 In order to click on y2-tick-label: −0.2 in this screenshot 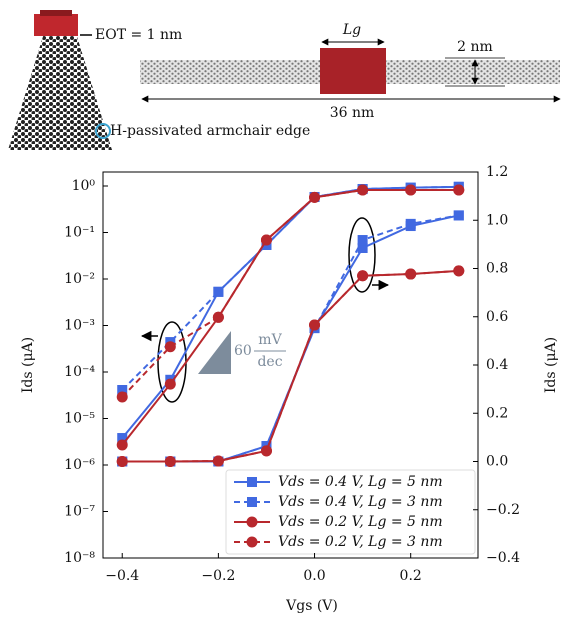, I will do `click(503, 510)`.